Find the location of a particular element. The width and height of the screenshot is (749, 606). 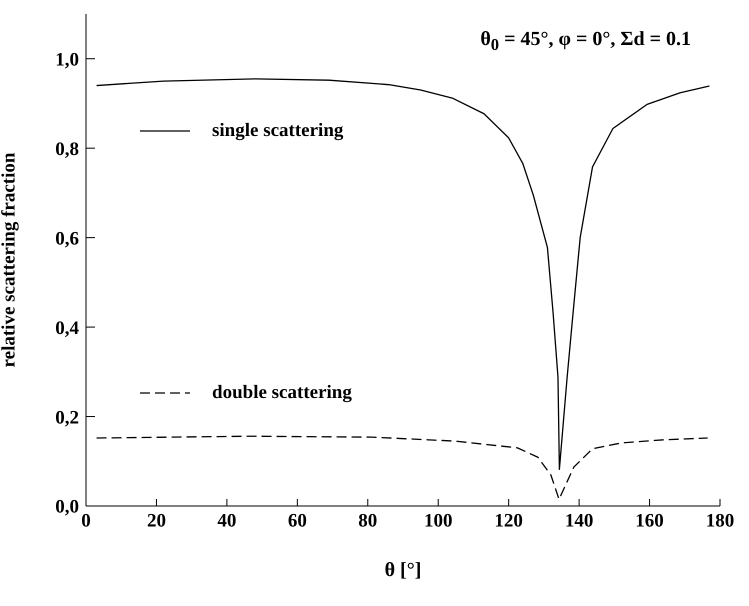

x-tick-label: 140 is located at coordinates (579, 521).